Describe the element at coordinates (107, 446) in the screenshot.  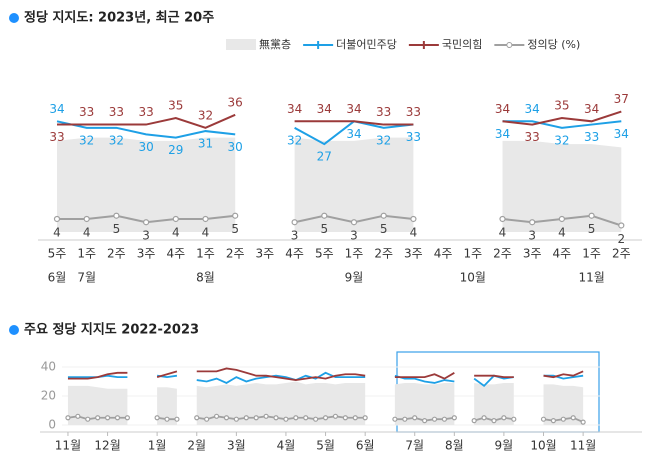
I see `x-tick-label: 12월` at that location.